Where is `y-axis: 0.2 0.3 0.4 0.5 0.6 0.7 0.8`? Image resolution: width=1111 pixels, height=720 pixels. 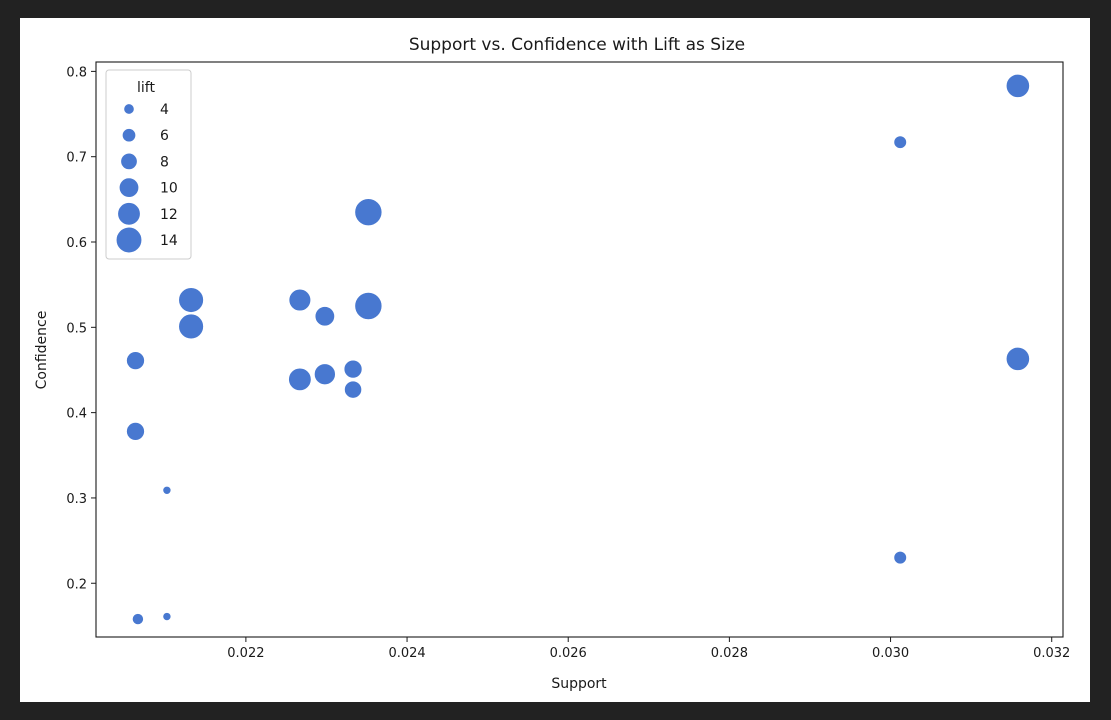 y-axis: 0.2 0.3 0.4 0.5 0.6 0.7 0.8 is located at coordinates (81, 328).